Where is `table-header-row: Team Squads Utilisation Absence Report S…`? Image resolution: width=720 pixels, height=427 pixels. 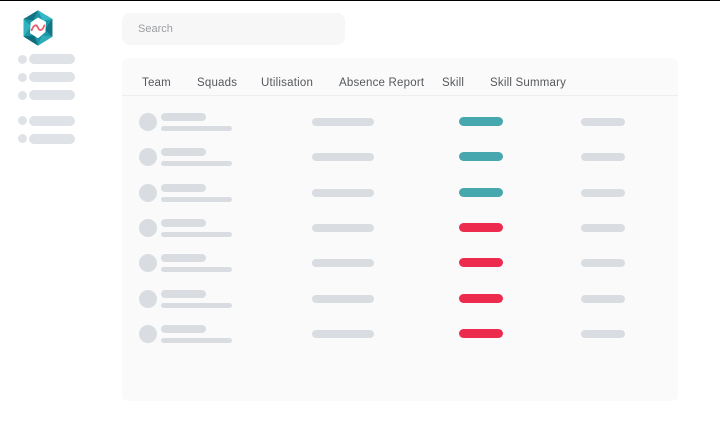 table-header-row: Team Squads Utilisation Absence Report S… is located at coordinates (400, 84).